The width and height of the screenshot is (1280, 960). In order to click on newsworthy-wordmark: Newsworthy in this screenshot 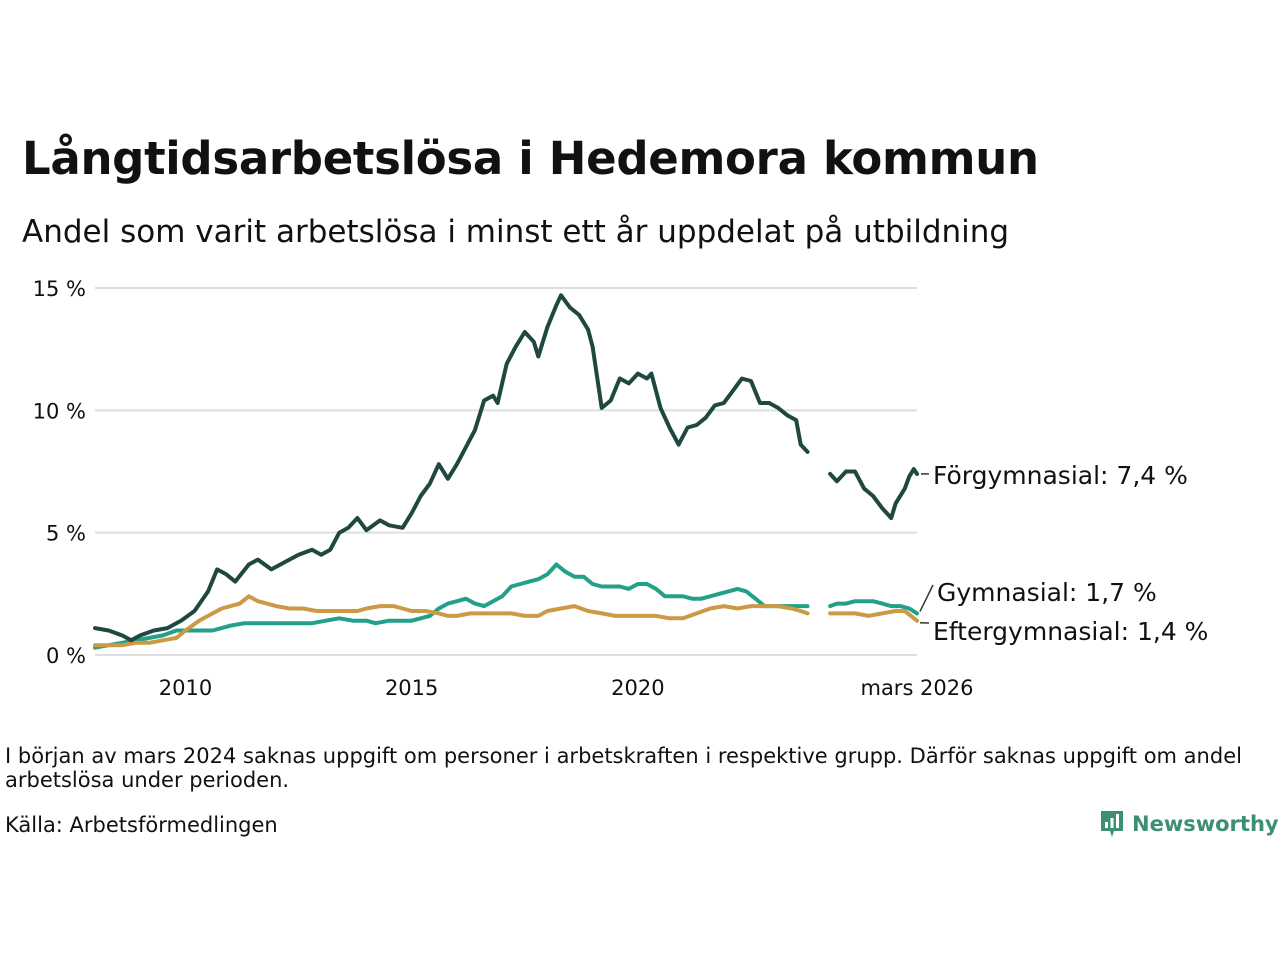, I will do `click(1205, 824)`.